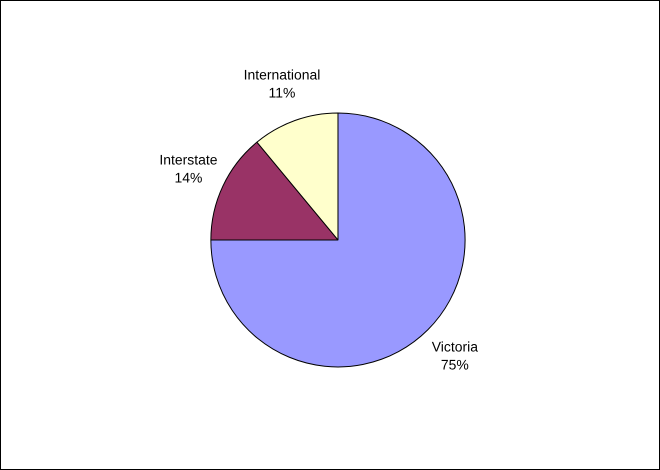  I want to click on data-label: 75%, so click(454, 364).